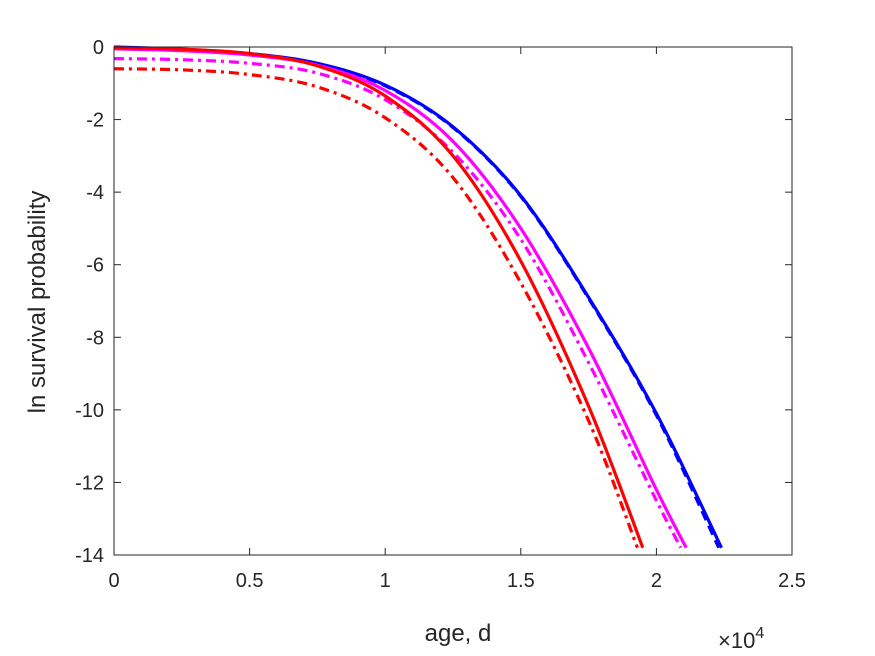 This screenshot has width=875, height=656. What do you see at coordinates (95, 338) in the screenshot?
I see `y-tick-label: -8` at bounding box center [95, 338].